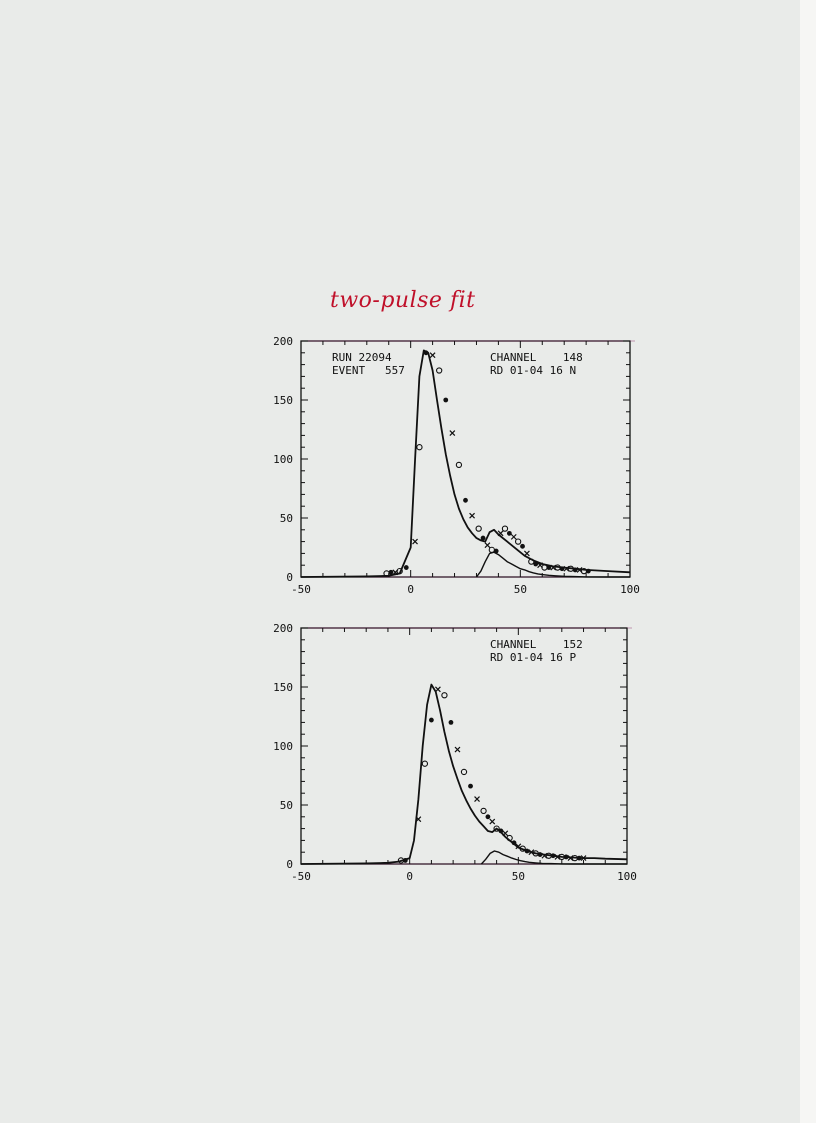 This screenshot has width=816, height=1123. Describe the element at coordinates (403, 300) in the screenshot. I see `handwritten-annotation: two-pulse fit` at that location.